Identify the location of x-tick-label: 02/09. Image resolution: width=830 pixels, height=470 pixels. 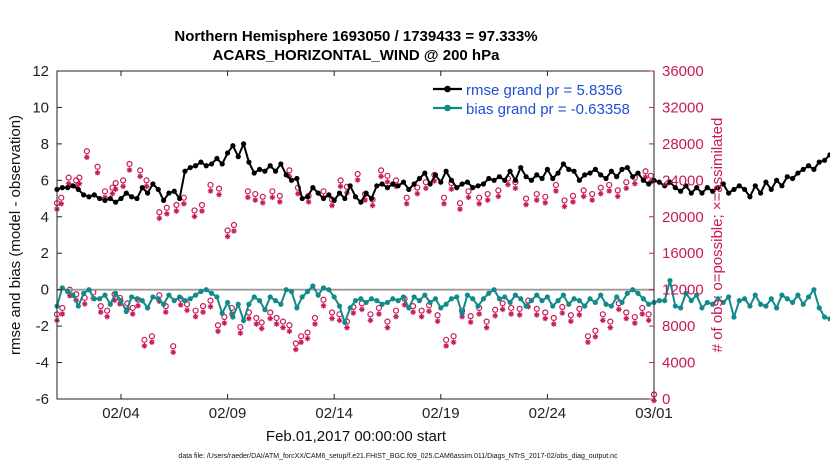
(228, 413).